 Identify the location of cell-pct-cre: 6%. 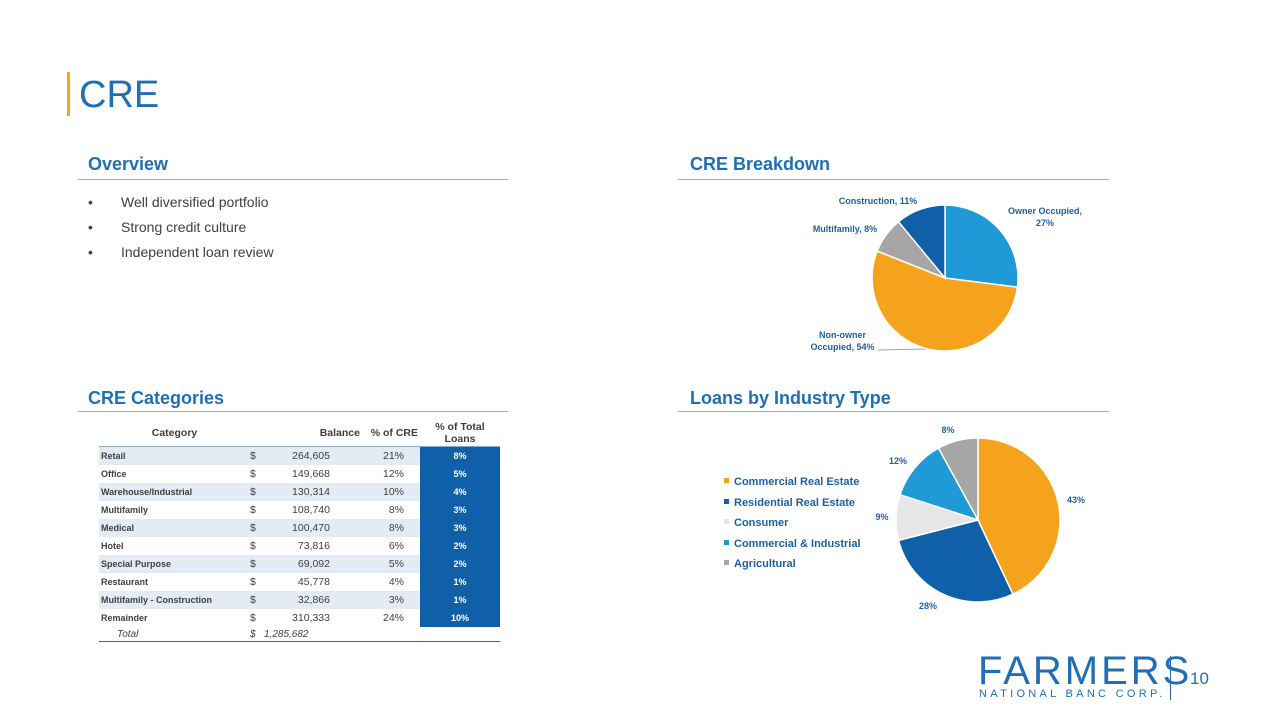
(396, 546).